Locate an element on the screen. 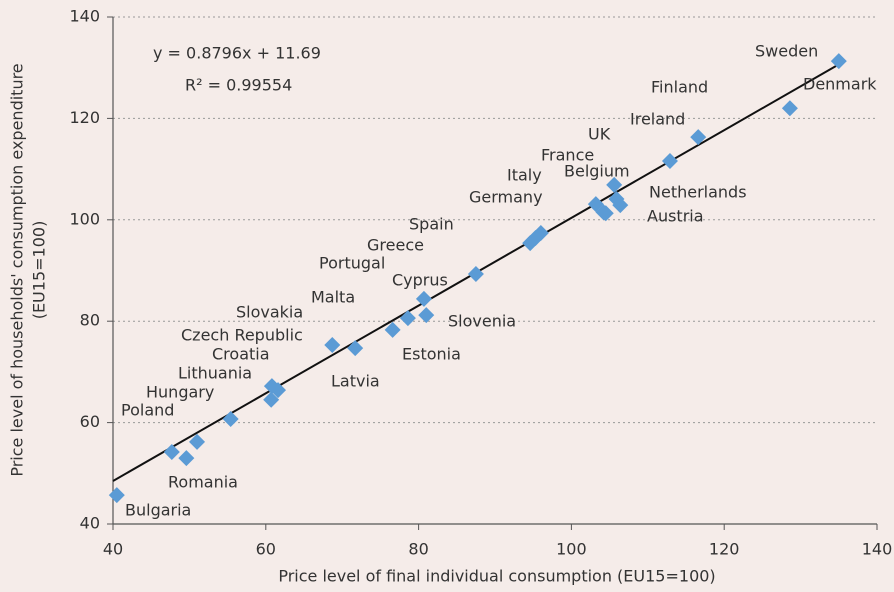 Image resolution: width=894 pixels, height=592 pixels. annotation: Czech Republic is located at coordinates (242, 335).